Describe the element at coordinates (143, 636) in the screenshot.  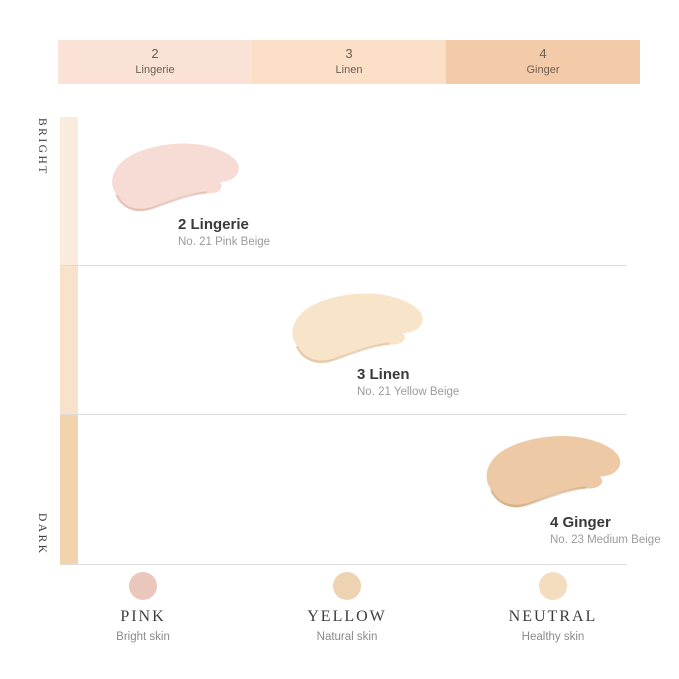
I see `tone-description: Bright skin` at that location.